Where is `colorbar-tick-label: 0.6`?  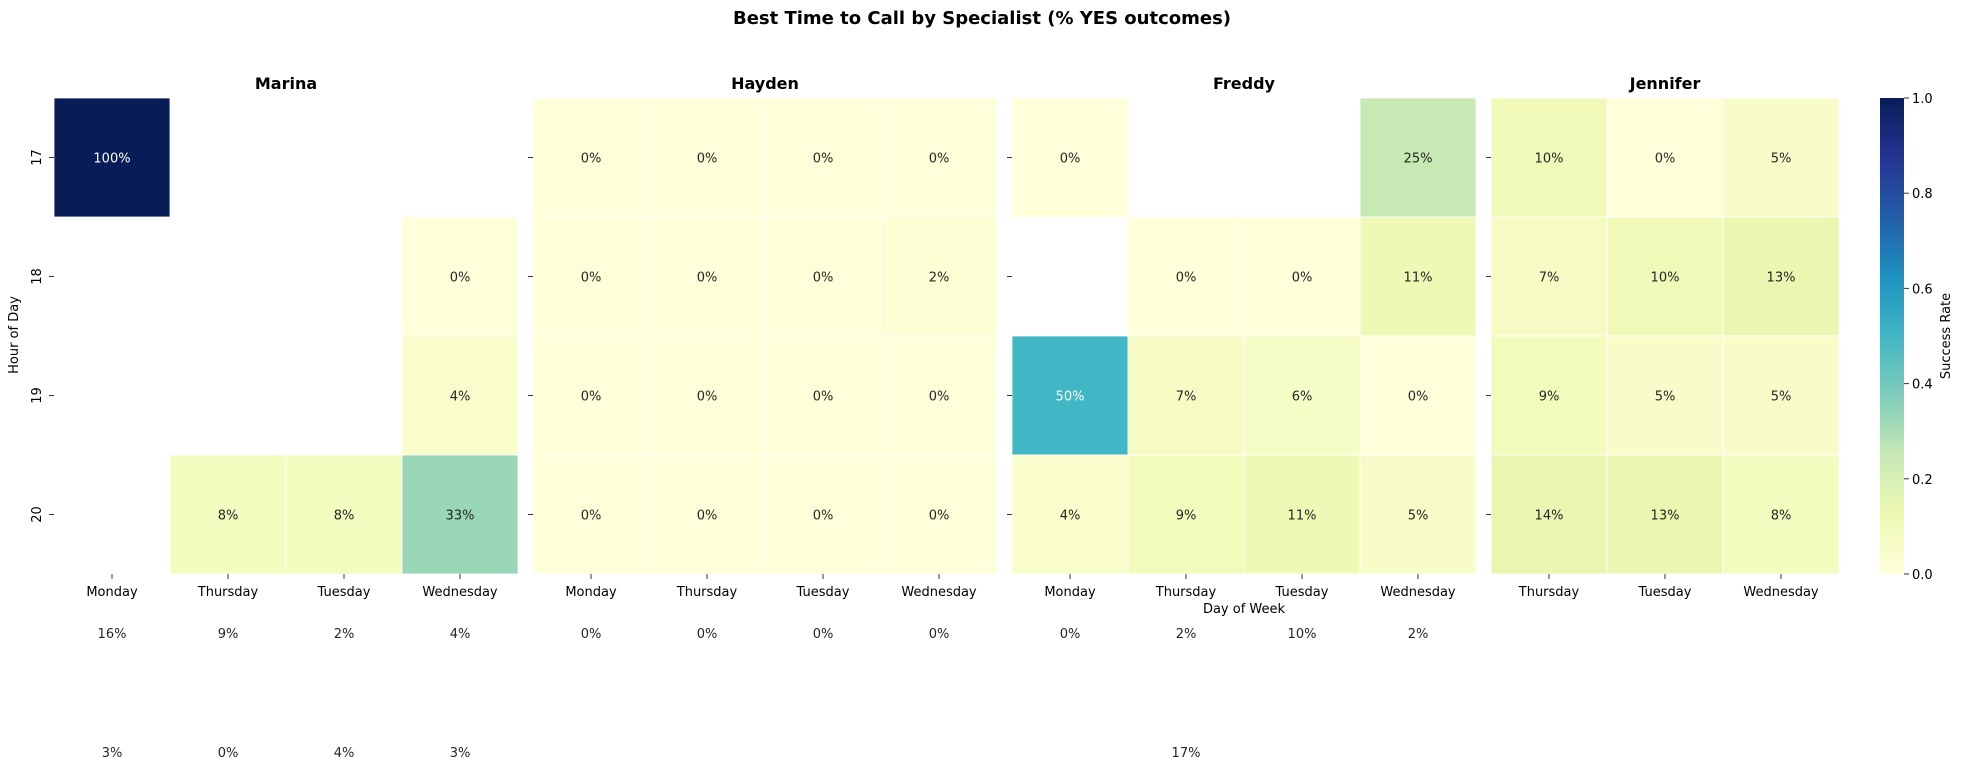
colorbar-tick-label: 0.6 is located at coordinates (1922, 289).